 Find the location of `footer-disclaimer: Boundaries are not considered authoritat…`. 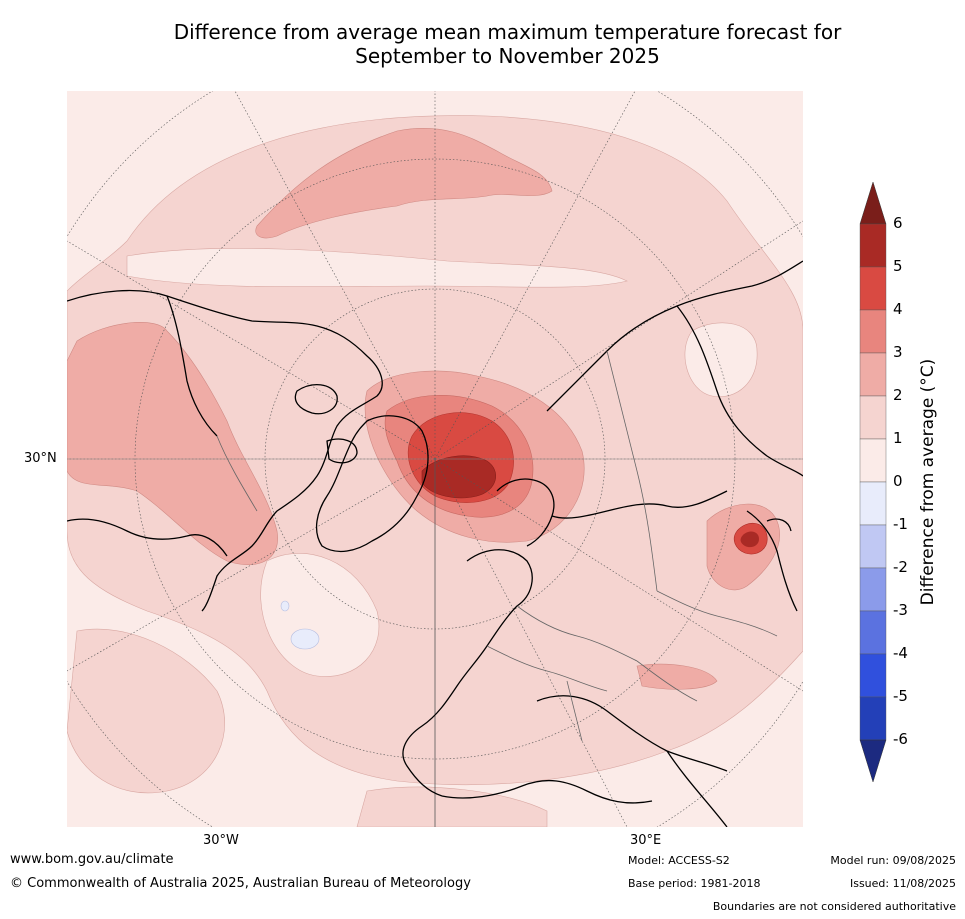

footer-disclaimer: Boundaries are not considered authoritat… is located at coordinates (834, 906).